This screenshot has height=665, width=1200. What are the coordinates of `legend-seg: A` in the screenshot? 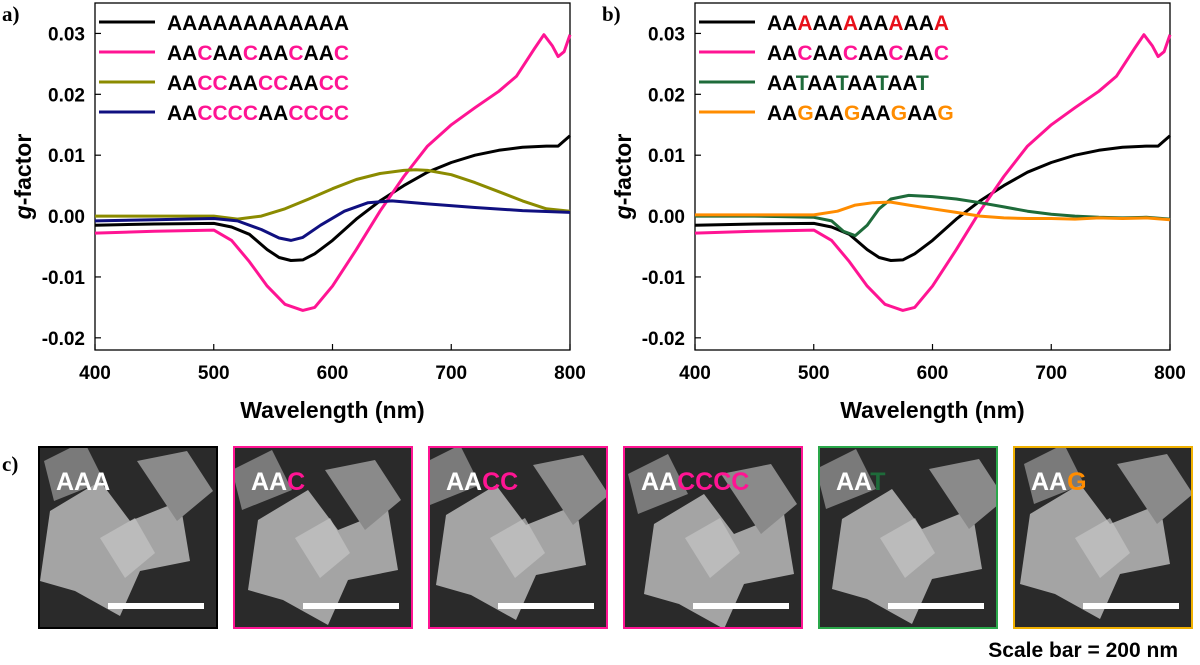 It's located at (850, 23).